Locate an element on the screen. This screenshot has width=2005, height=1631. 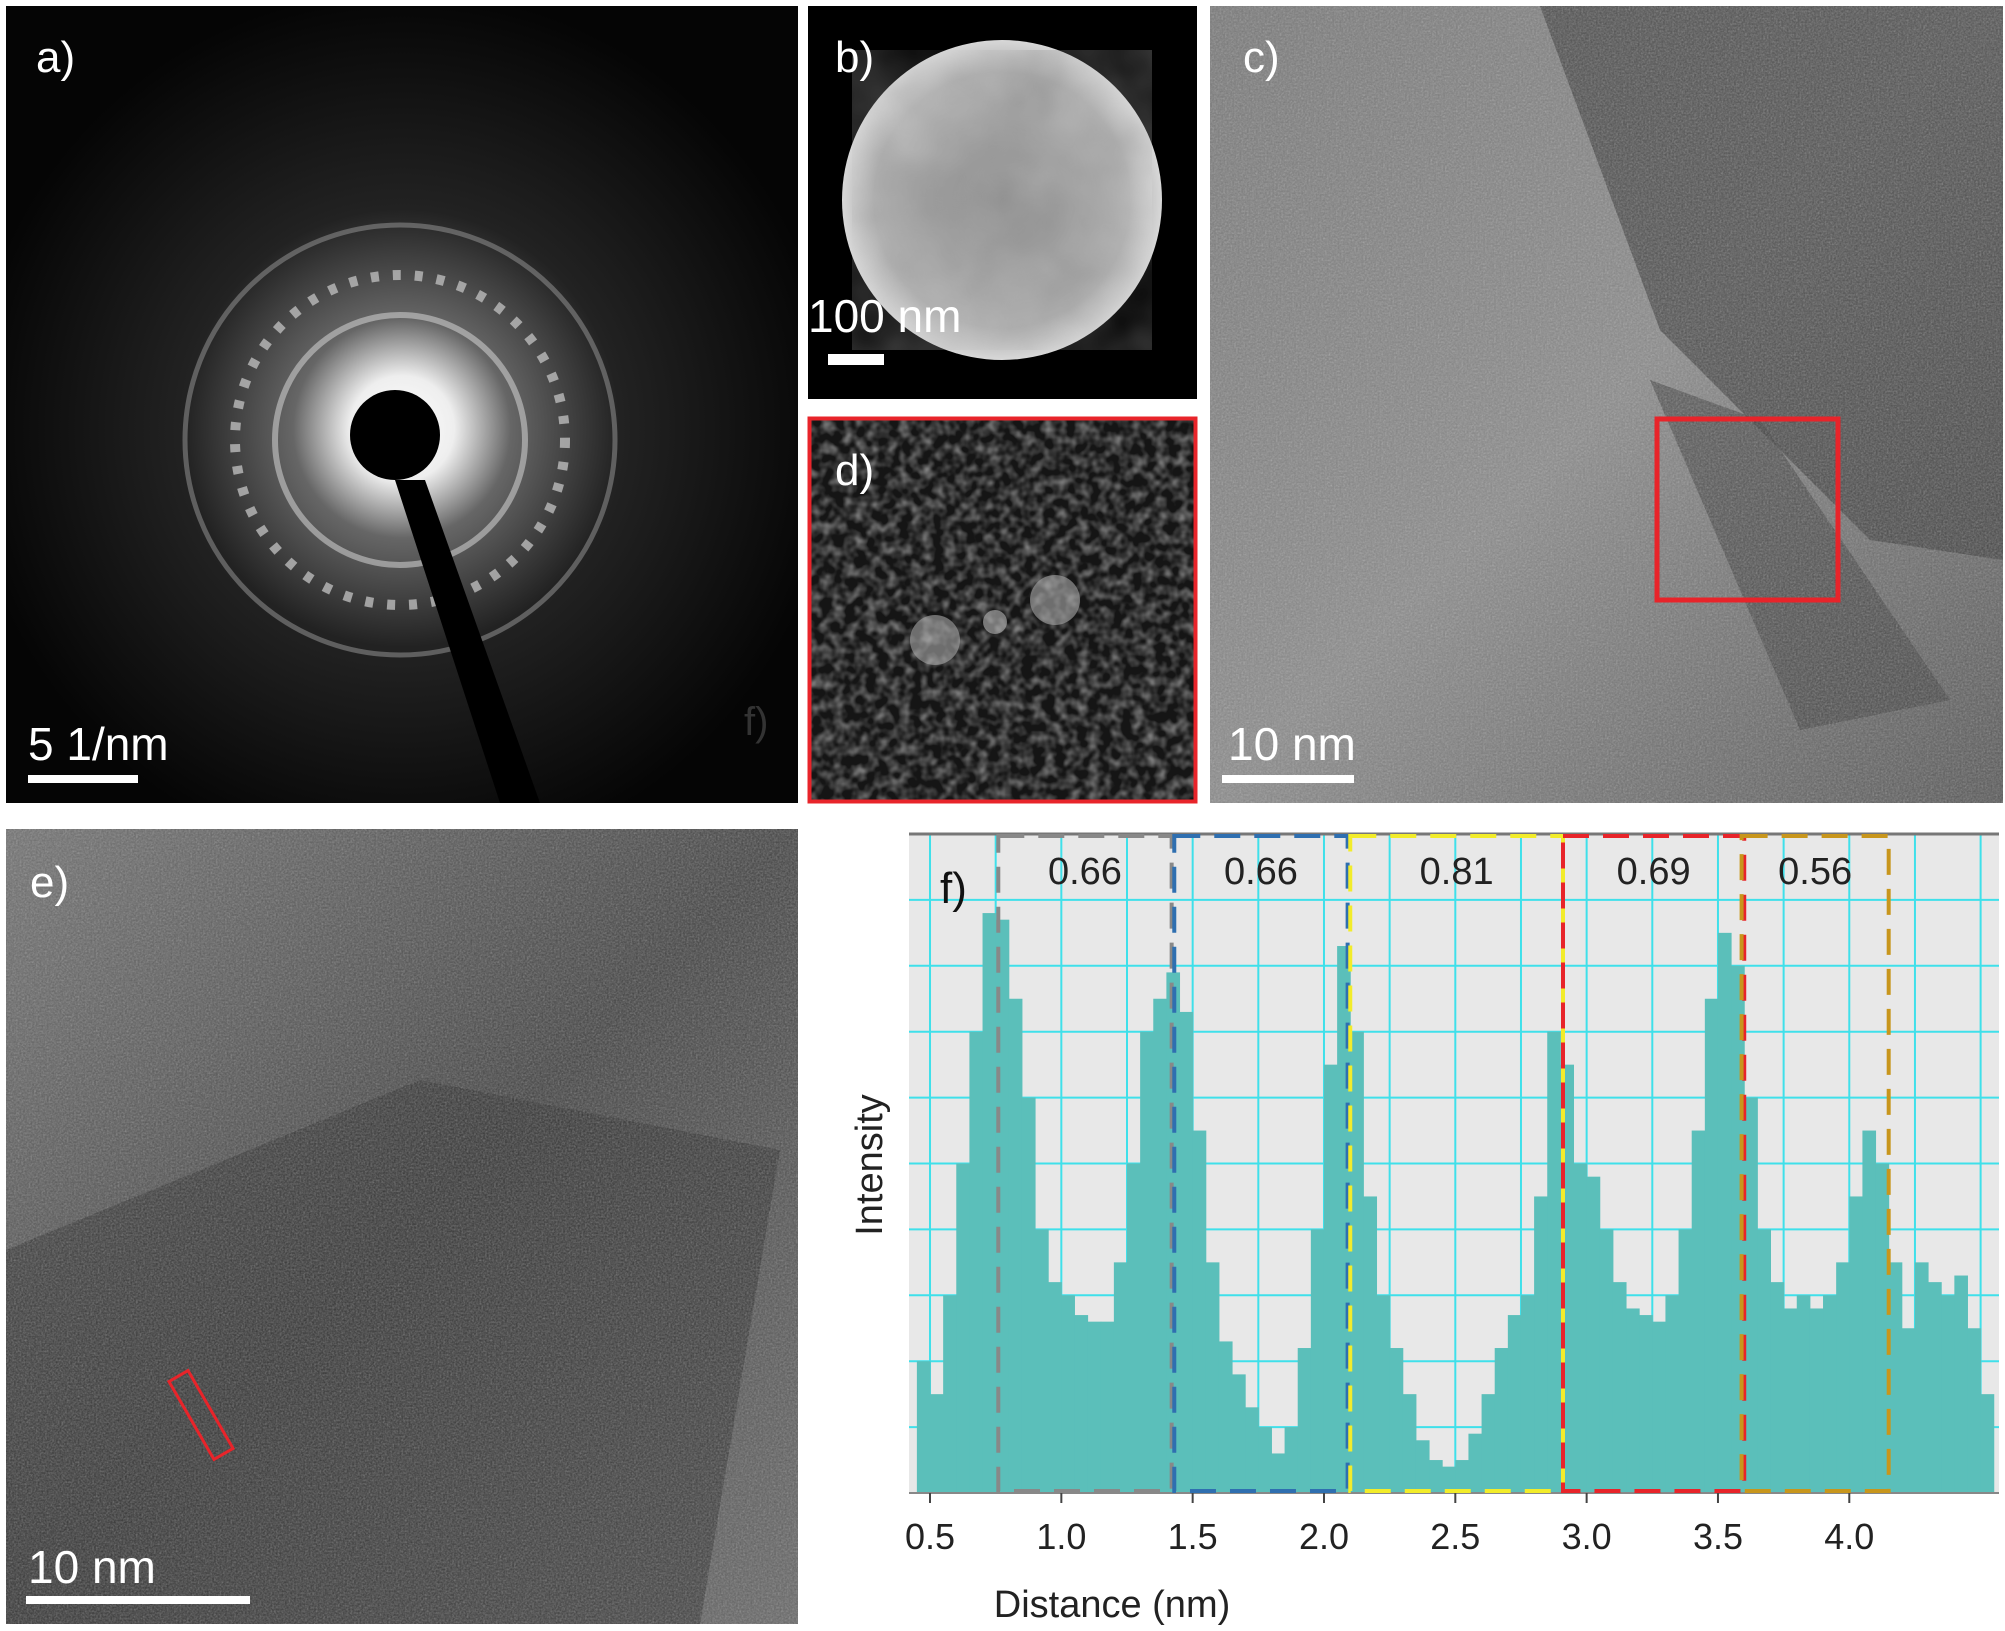
frame is located at coordinates (1002, 610).